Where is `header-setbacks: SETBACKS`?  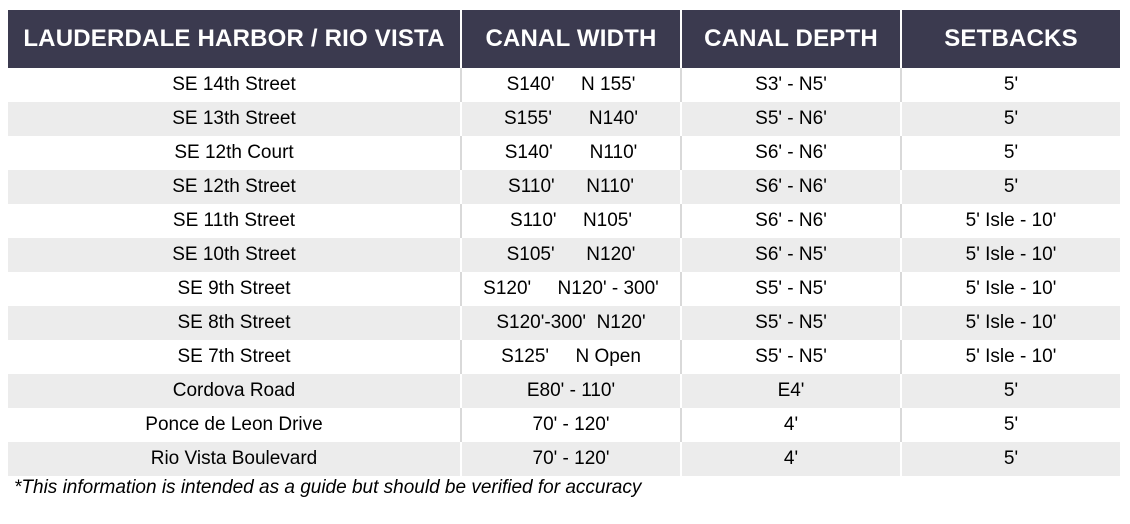 header-setbacks: SETBACKS is located at coordinates (1011, 39).